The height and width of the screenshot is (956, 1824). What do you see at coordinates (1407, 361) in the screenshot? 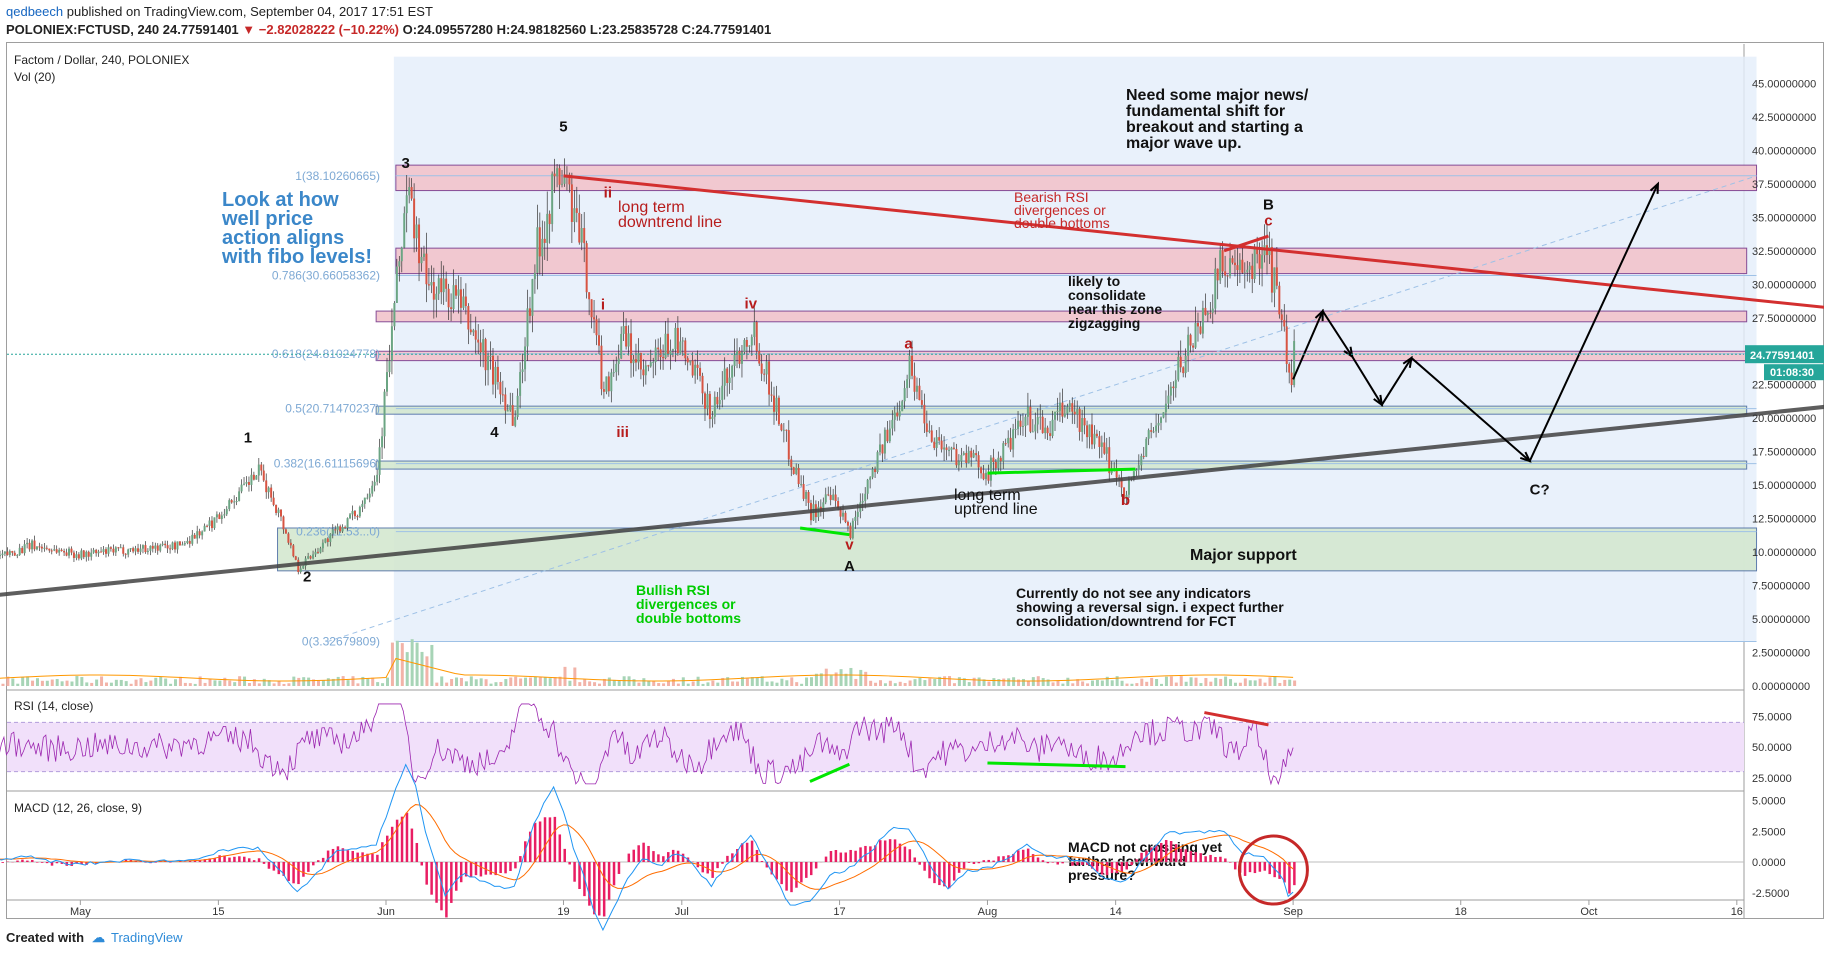
I see `forecast-arrowhead` at bounding box center [1407, 361].